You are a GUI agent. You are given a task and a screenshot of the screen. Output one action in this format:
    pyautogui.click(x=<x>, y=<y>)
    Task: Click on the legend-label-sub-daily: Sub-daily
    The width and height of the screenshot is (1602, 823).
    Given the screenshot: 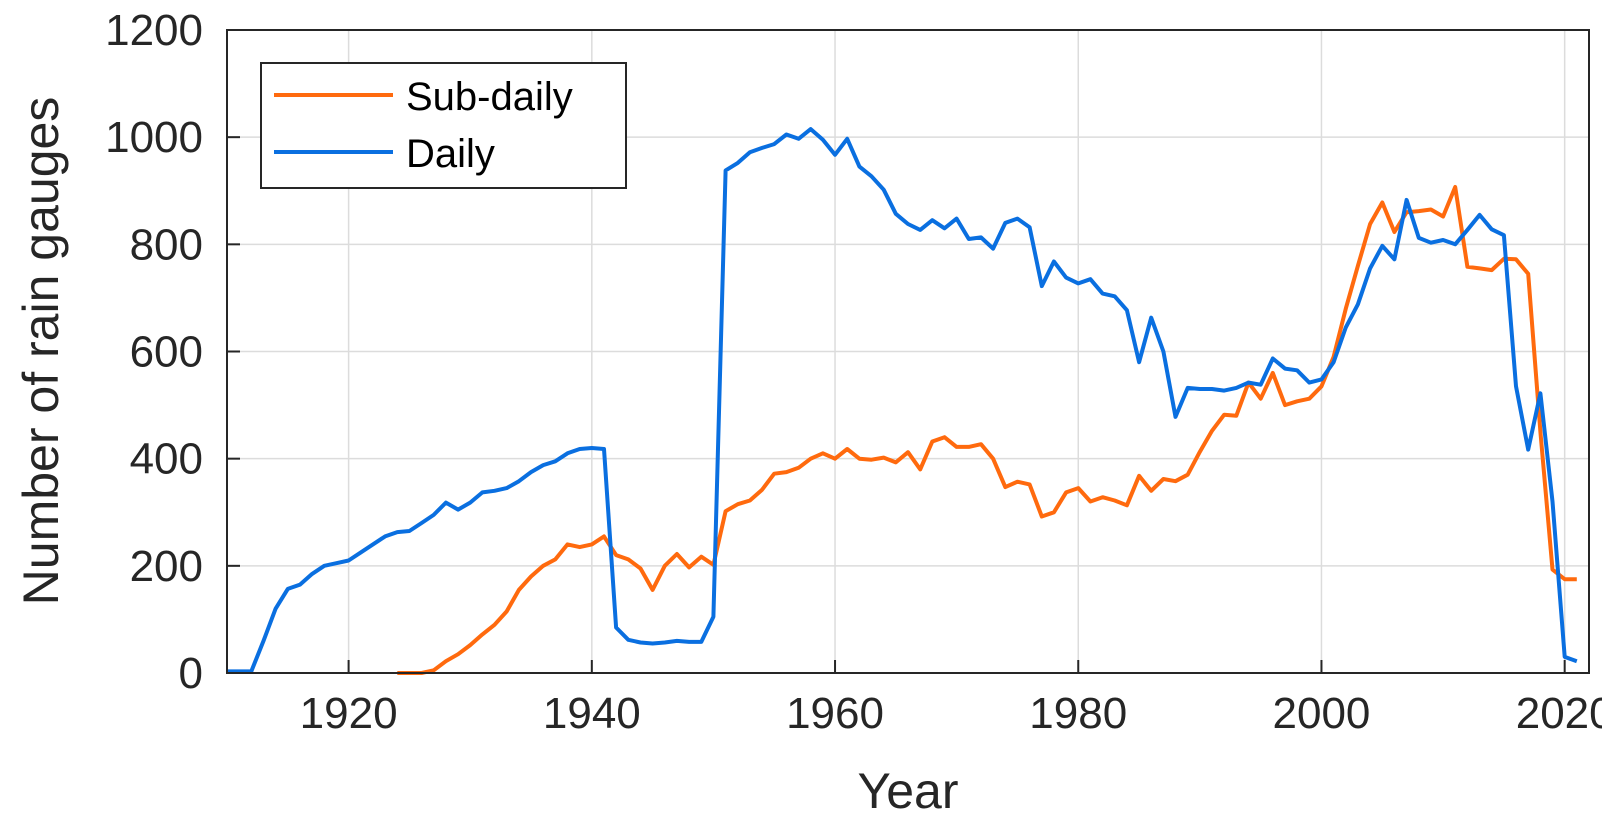 What is the action you would take?
    pyautogui.click(x=489, y=97)
    